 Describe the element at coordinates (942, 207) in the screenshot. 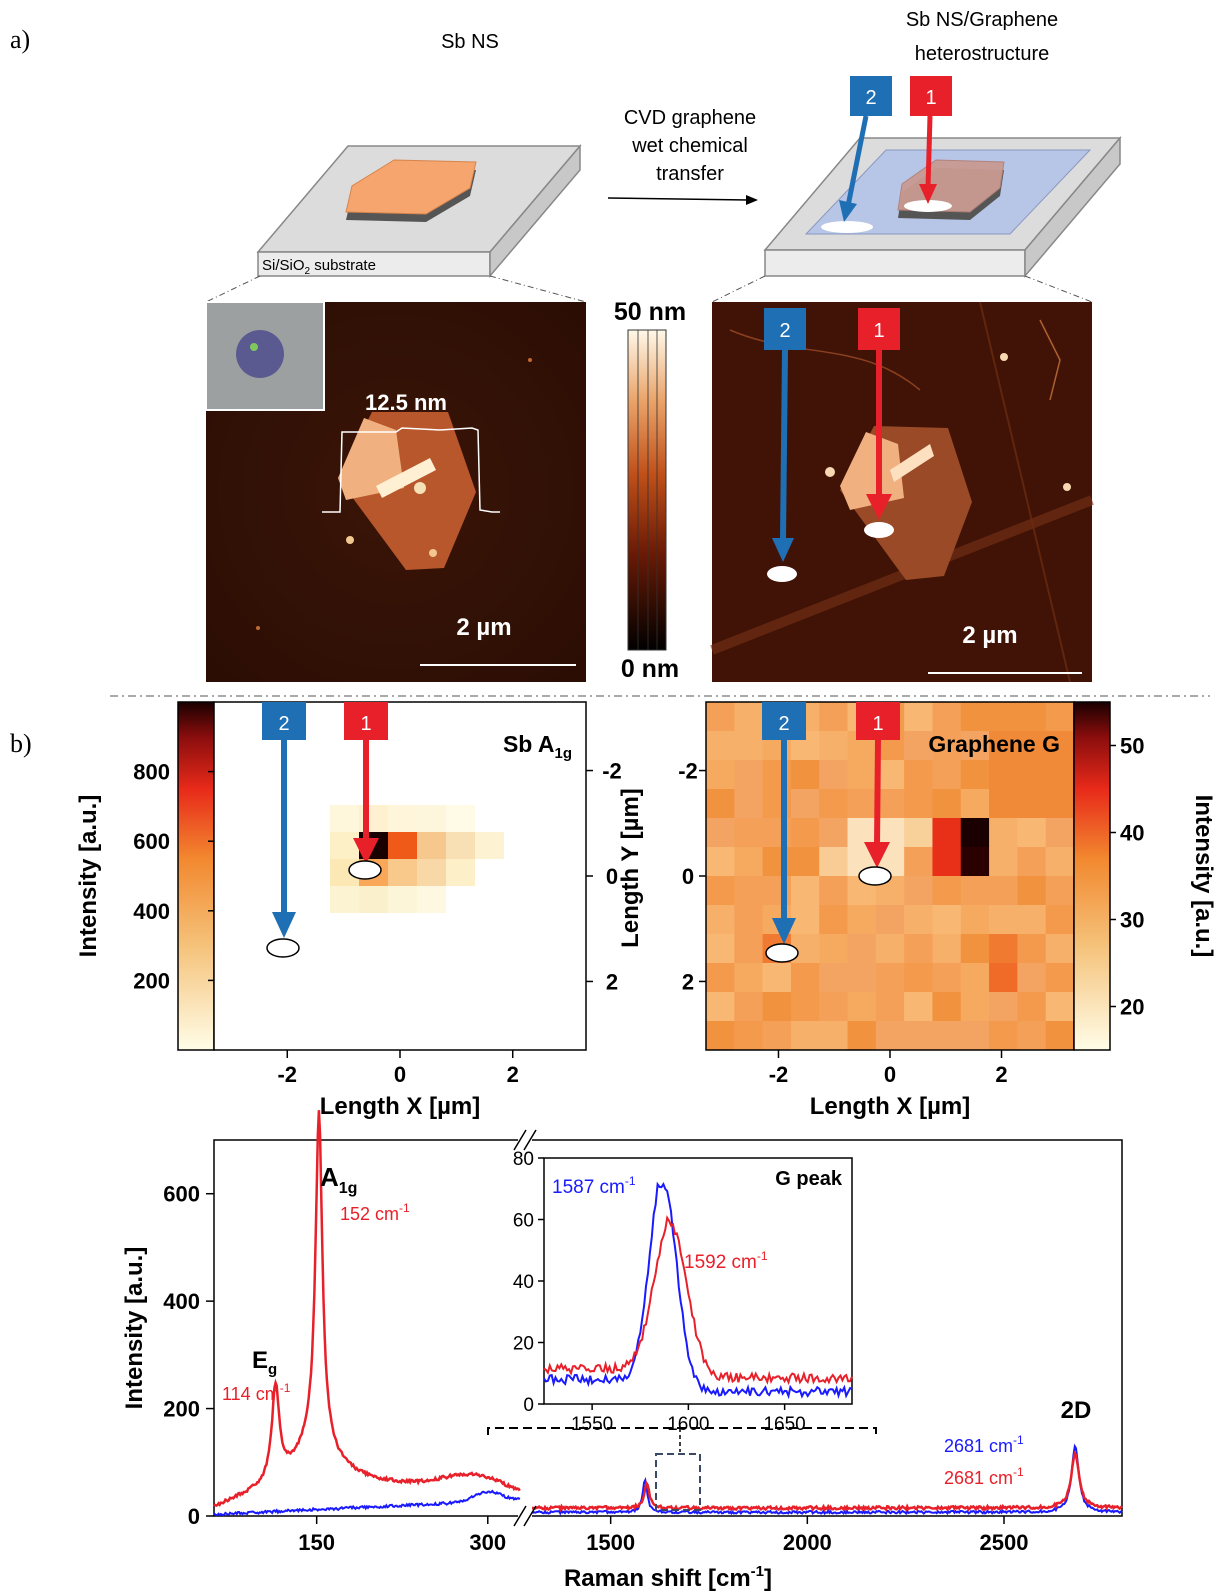

I see `right-substrate` at that location.